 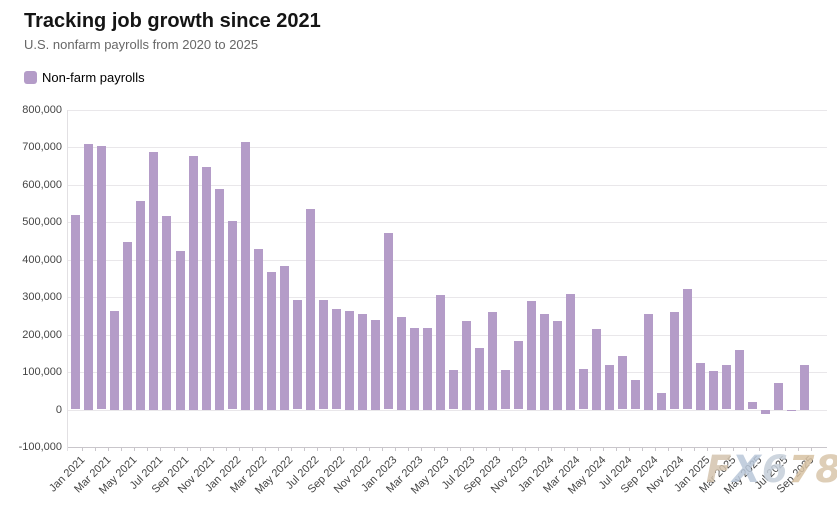 What do you see at coordinates (826, 469) in the screenshot?
I see `watermark-letter: 8` at bounding box center [826, 469].